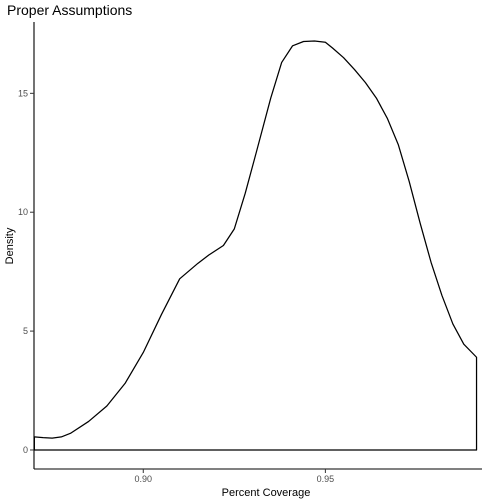 This screenshot has width=504, height=504. I want to click on y-tick-label: 15, so click(23, 93).